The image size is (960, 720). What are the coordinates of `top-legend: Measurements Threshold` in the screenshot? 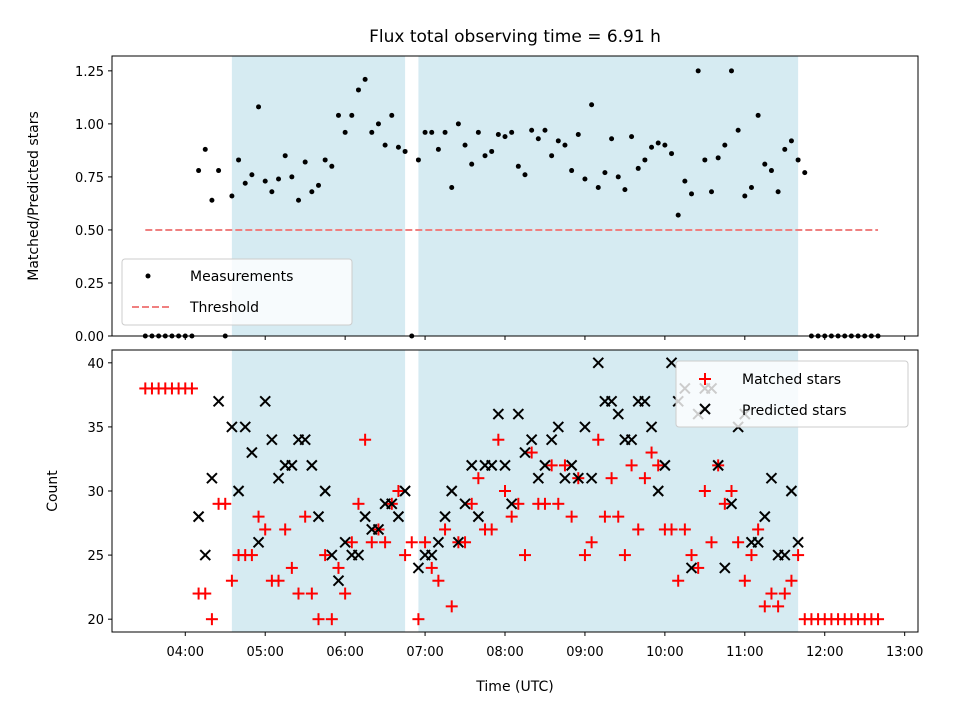 It's located at (237, 292).